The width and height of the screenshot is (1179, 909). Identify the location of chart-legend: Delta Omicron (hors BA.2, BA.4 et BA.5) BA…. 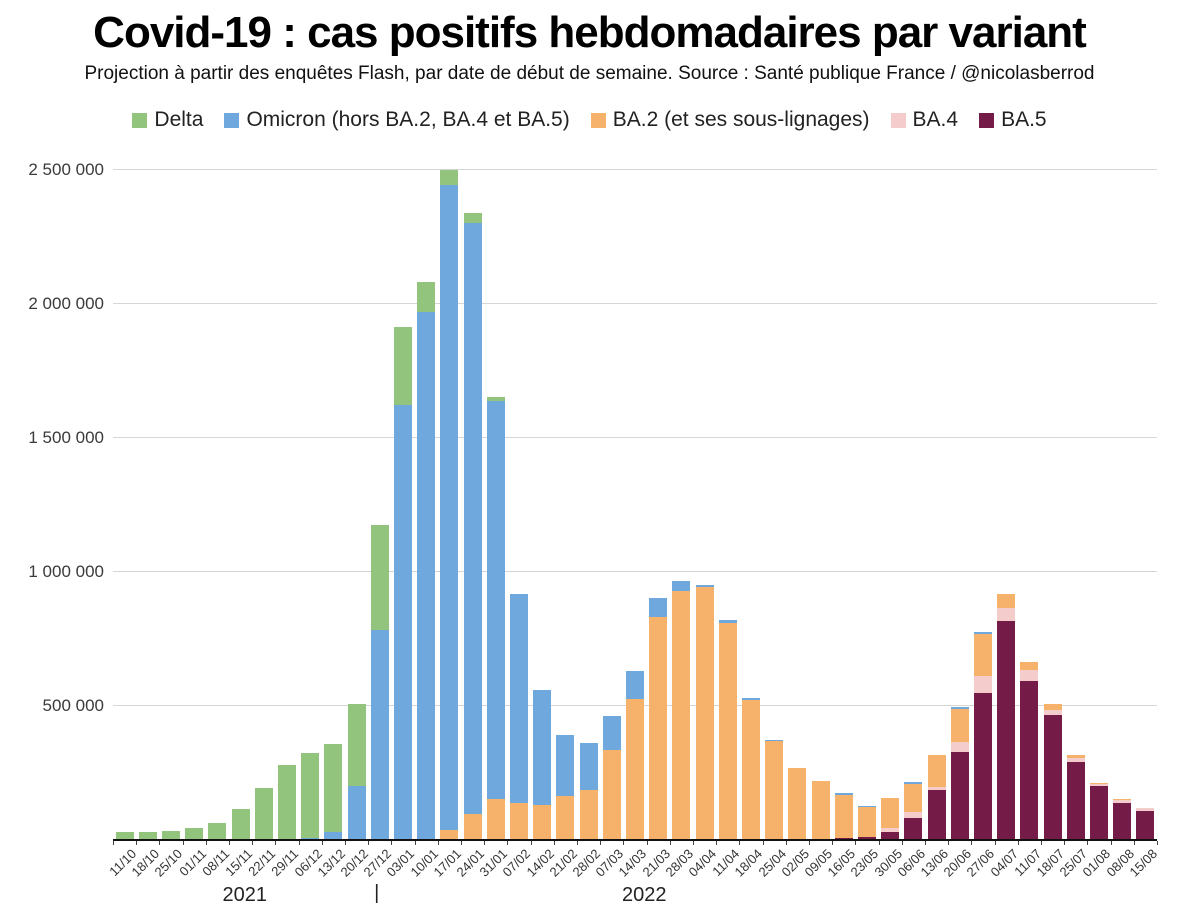
(589, 120).